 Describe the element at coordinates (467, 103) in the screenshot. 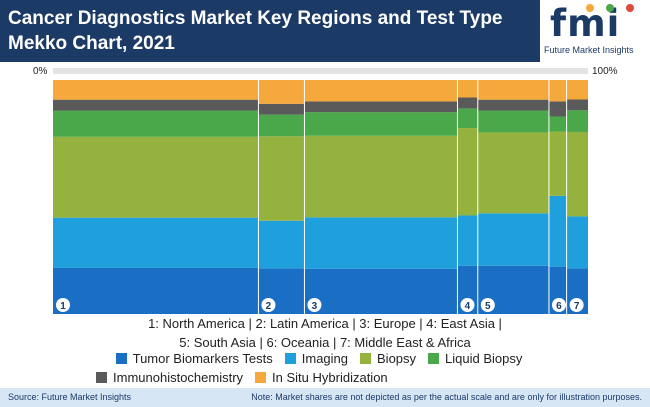

I see `segment-4-immunohistochemistry` at that location.